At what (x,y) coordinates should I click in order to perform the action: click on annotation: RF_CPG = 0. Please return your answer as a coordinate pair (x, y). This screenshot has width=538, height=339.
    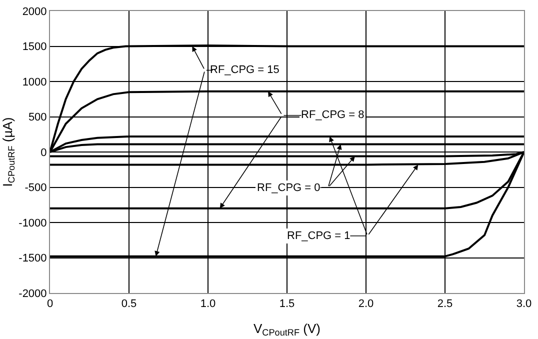
    Looking at the image, I should click on (288, 188).